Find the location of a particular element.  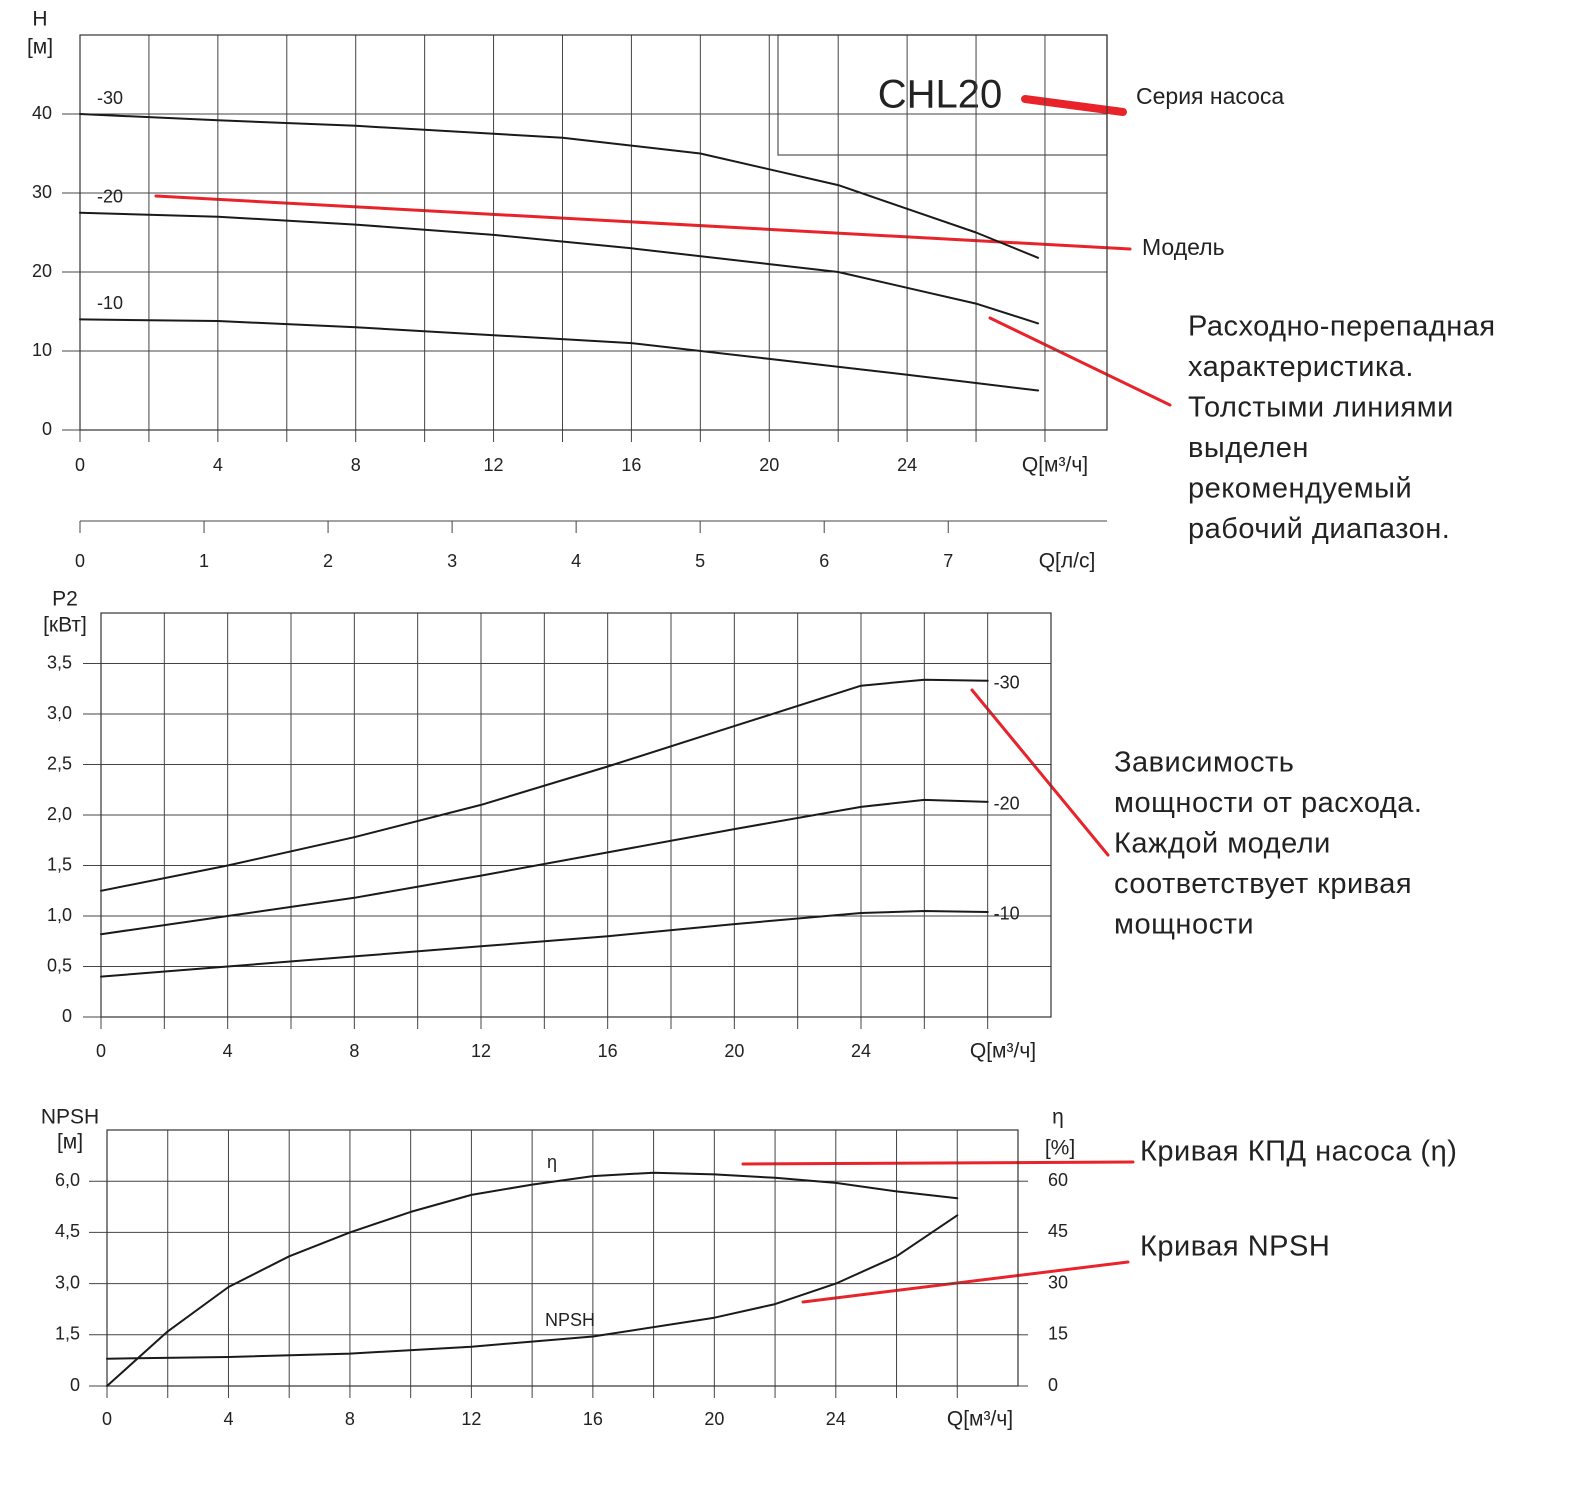

x2-tick-label: 1 is located at coordinates (204, 561).